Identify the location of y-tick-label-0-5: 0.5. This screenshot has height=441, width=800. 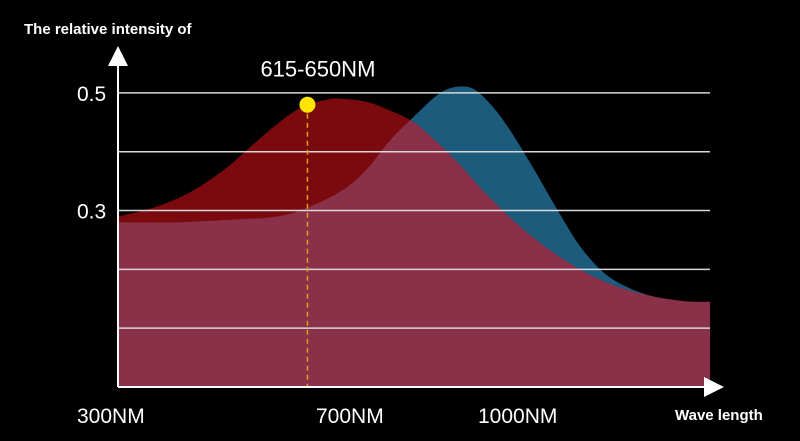
(91, 94).